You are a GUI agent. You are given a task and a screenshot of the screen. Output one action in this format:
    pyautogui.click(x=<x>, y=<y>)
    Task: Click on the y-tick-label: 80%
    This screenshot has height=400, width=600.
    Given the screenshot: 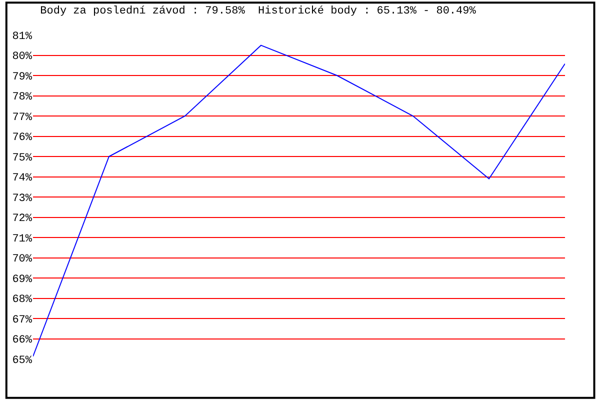 What is the action you would take?
    pyautogui.click(x=22, y=57)
    